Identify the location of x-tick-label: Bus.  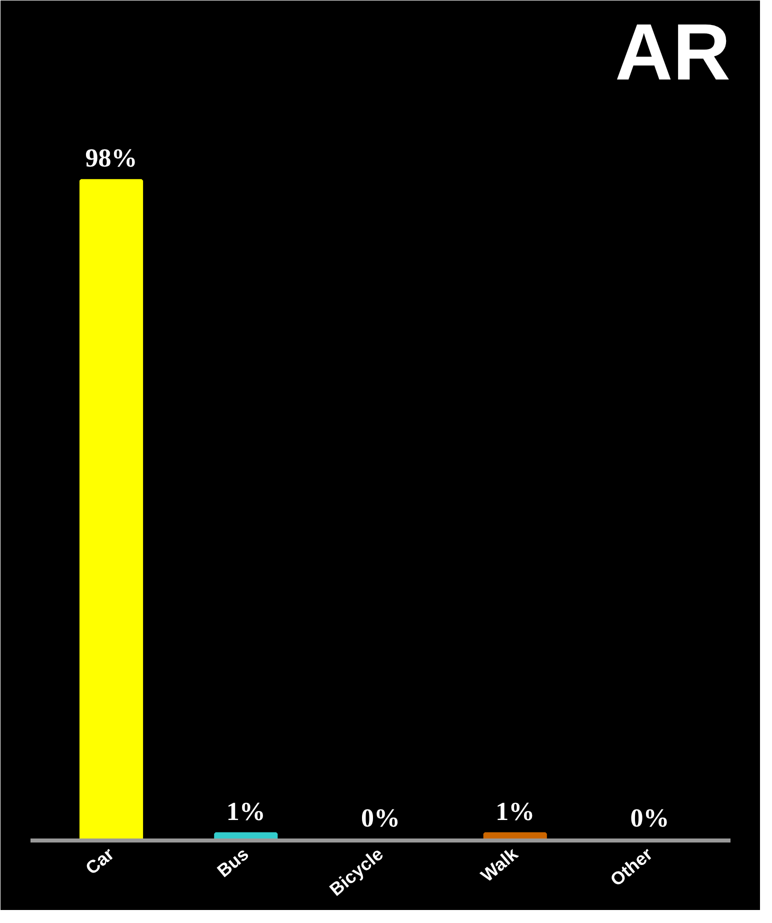
(232, 863).